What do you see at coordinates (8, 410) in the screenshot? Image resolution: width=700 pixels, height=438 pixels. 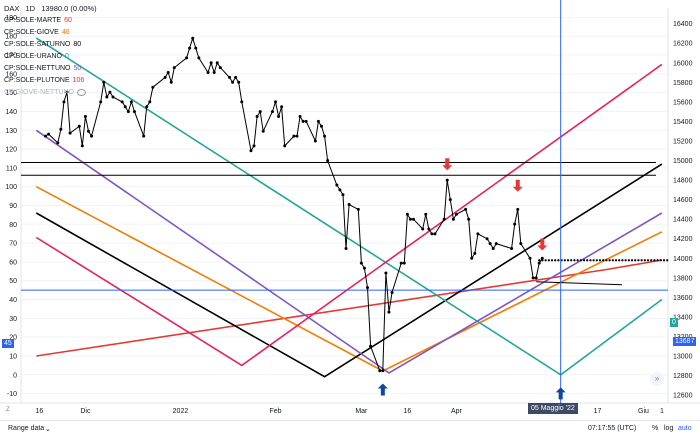 I see `zoom-left-icon: Z` at bounding box center [8, 410].